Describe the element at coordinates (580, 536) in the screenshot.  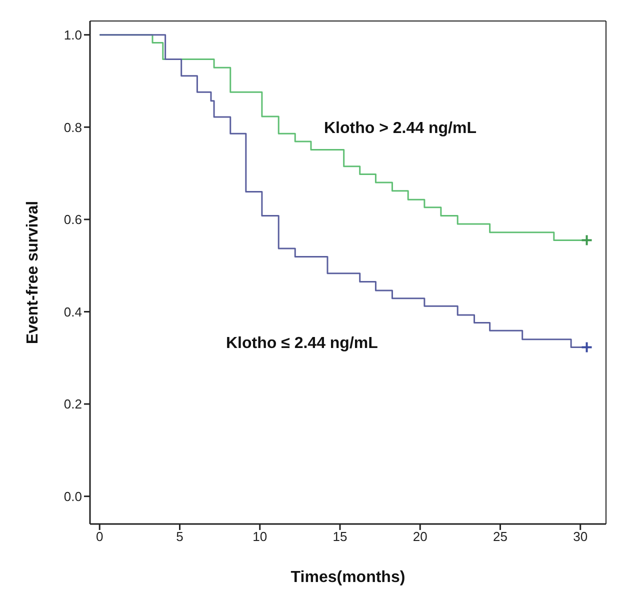
I see `x-tick-label: 30` at that location.